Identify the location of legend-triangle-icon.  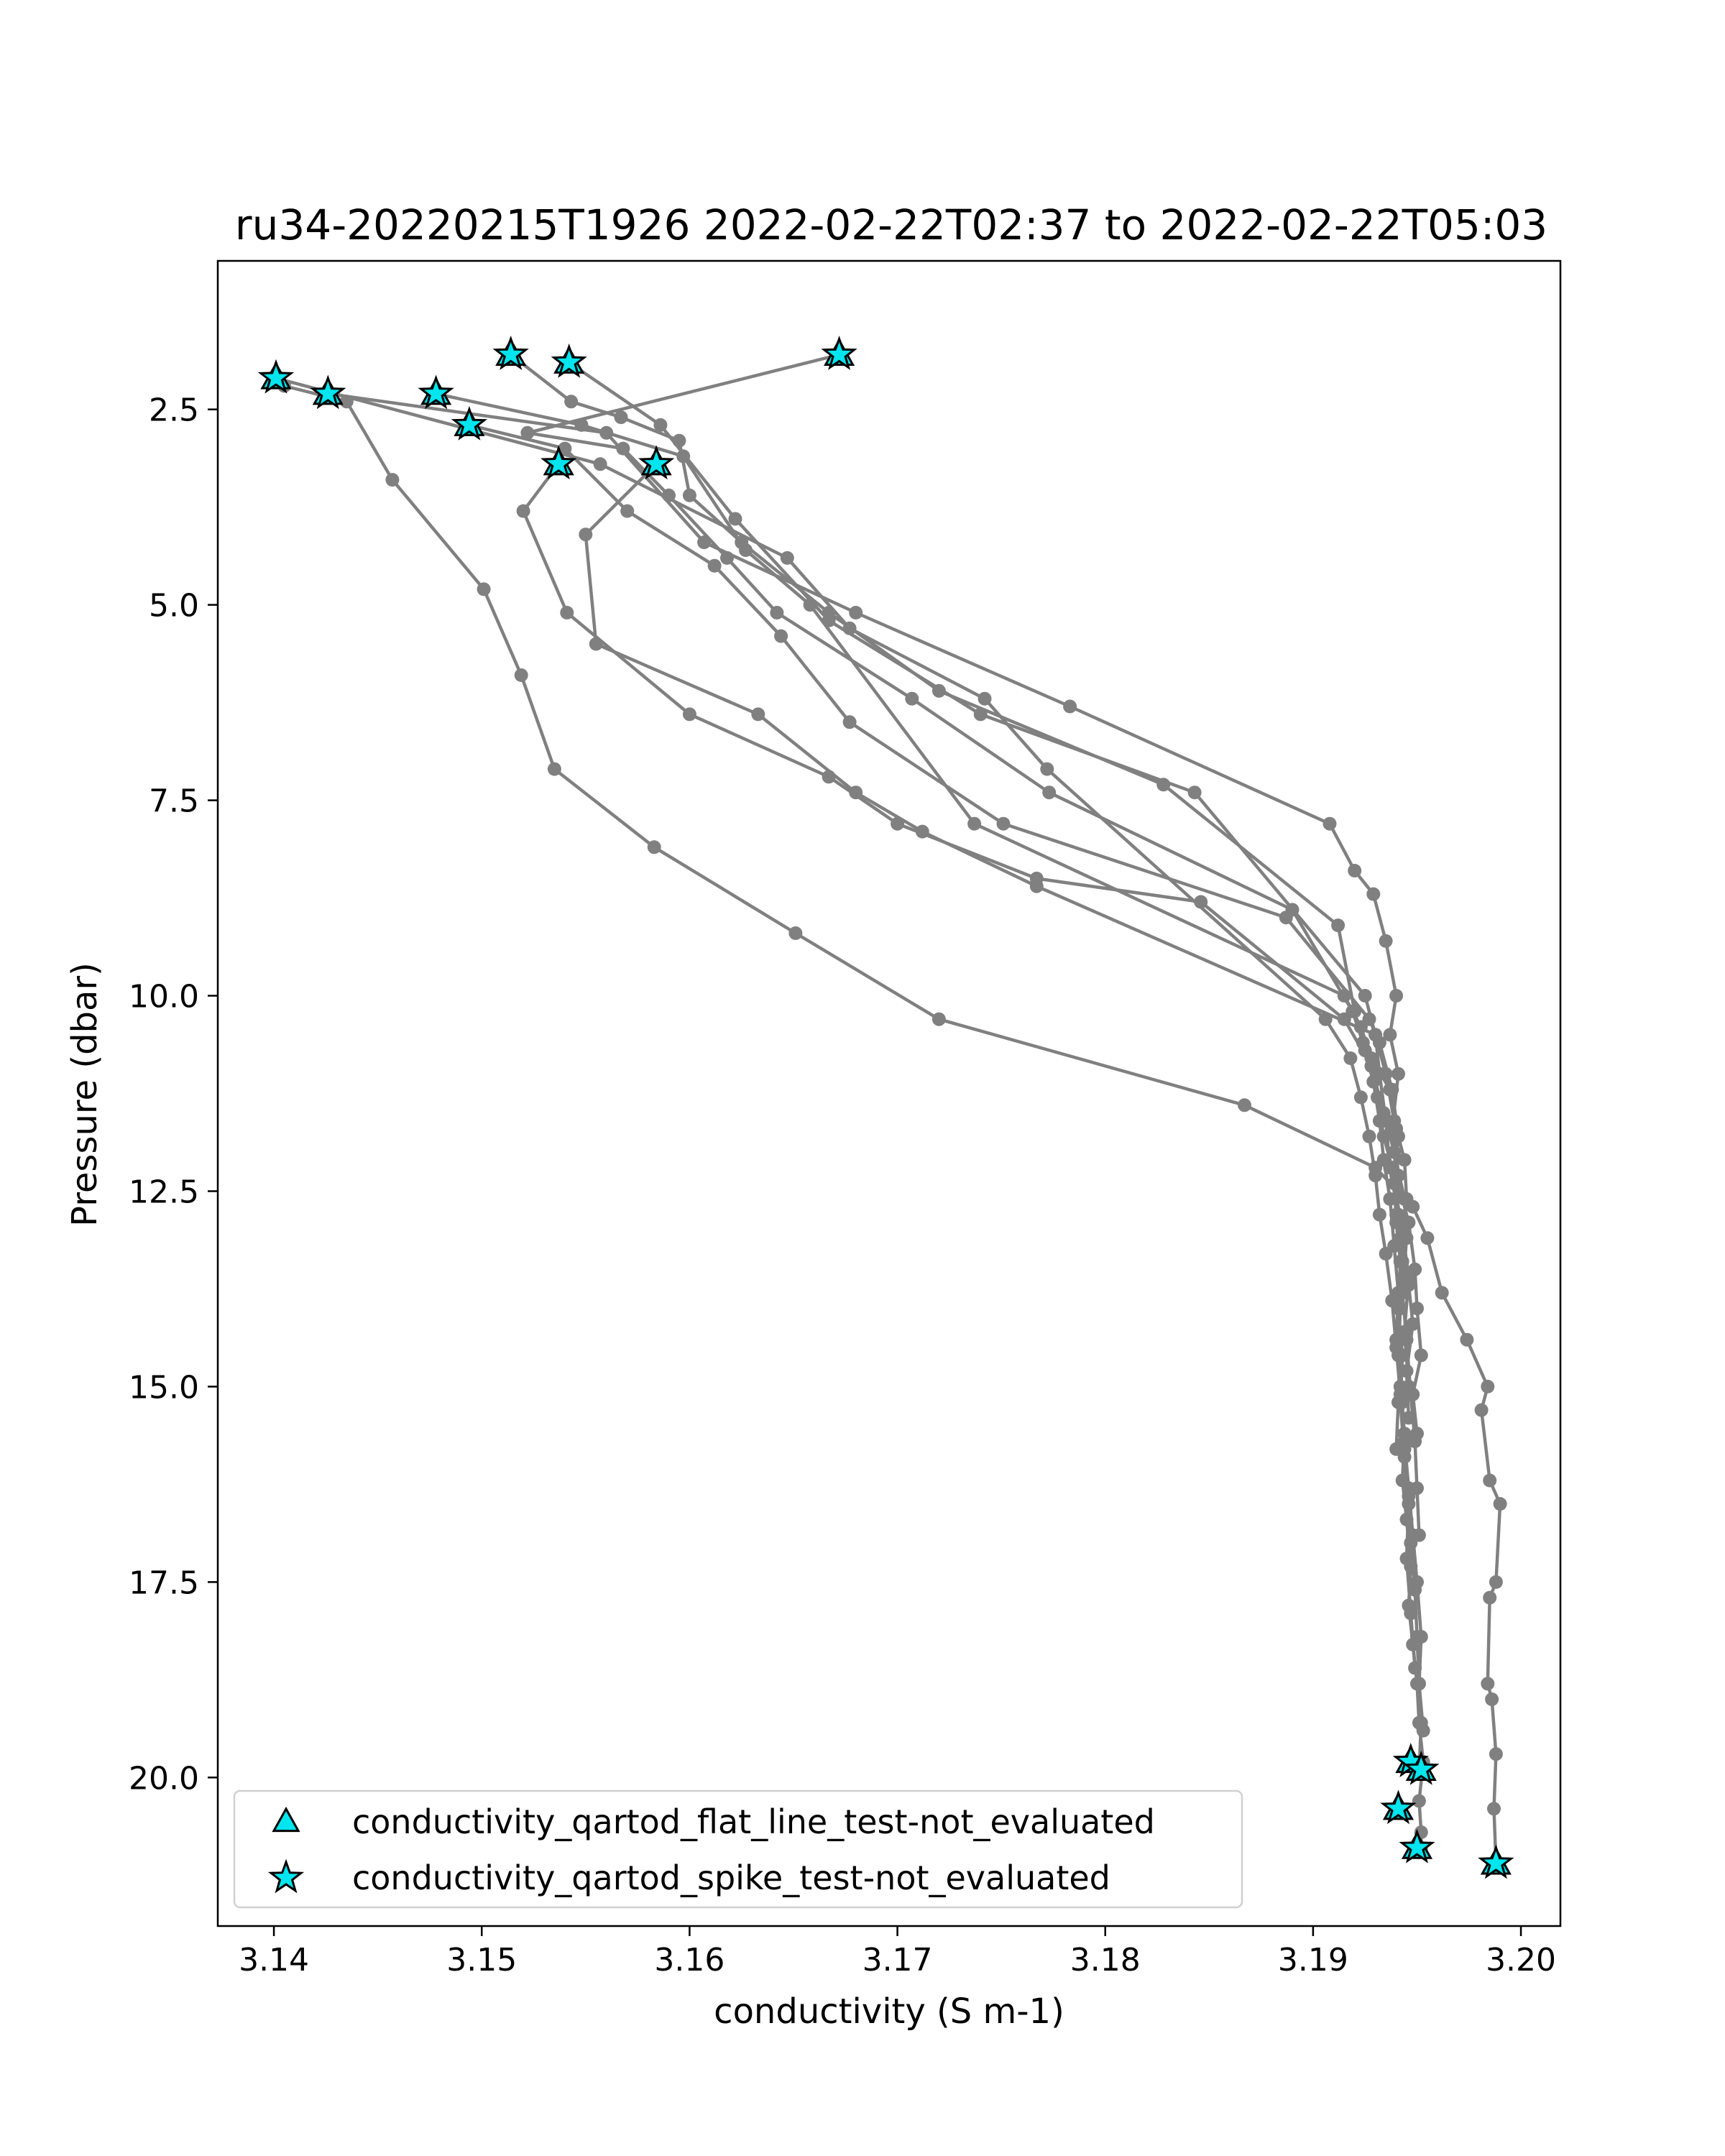
(286, 1819).